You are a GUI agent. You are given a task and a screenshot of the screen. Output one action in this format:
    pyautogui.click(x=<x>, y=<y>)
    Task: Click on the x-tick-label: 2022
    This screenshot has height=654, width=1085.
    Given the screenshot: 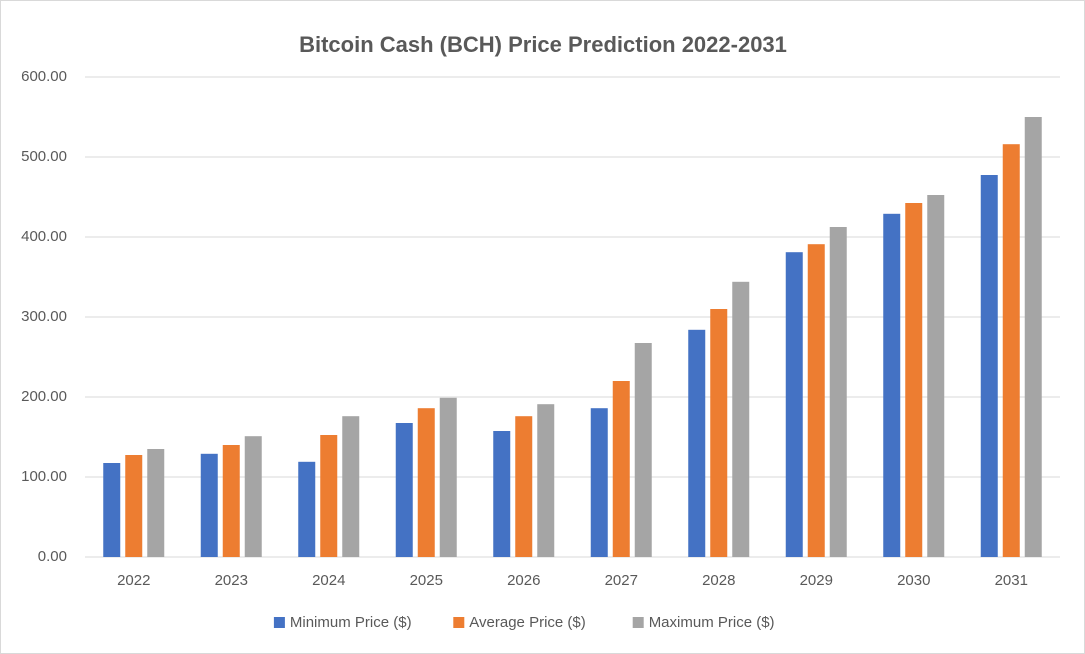 What is the action you would take?
    pyautogui.click(x=133, y=580)
    